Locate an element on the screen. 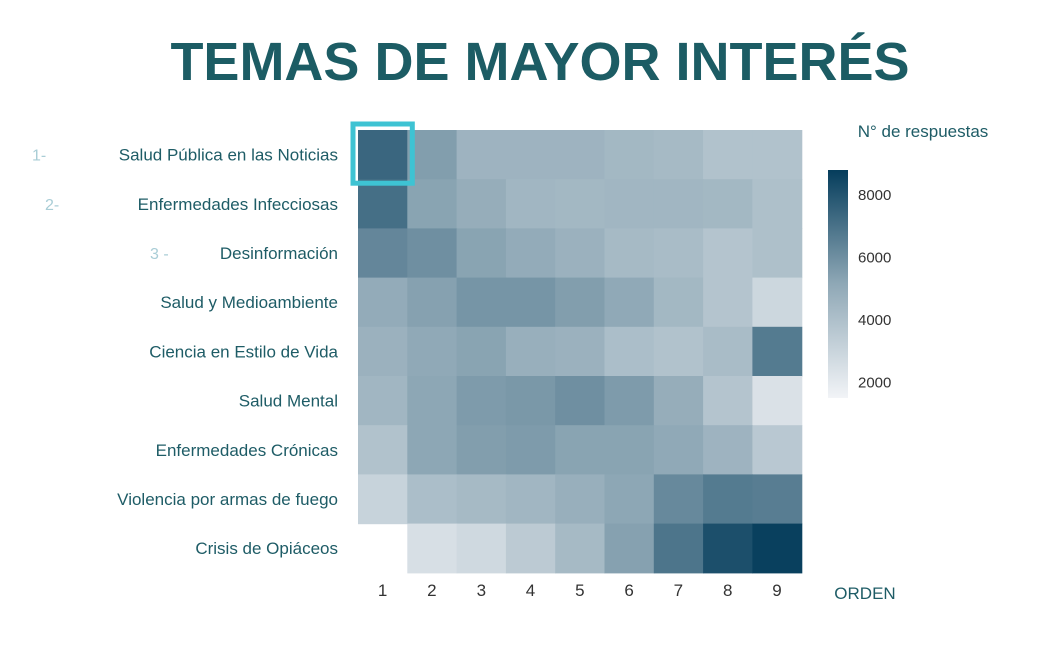 The width and height of the screenshot is (1050, 666). row-label: Enfermedades Infecciosas is located at coordinates (238, 204).